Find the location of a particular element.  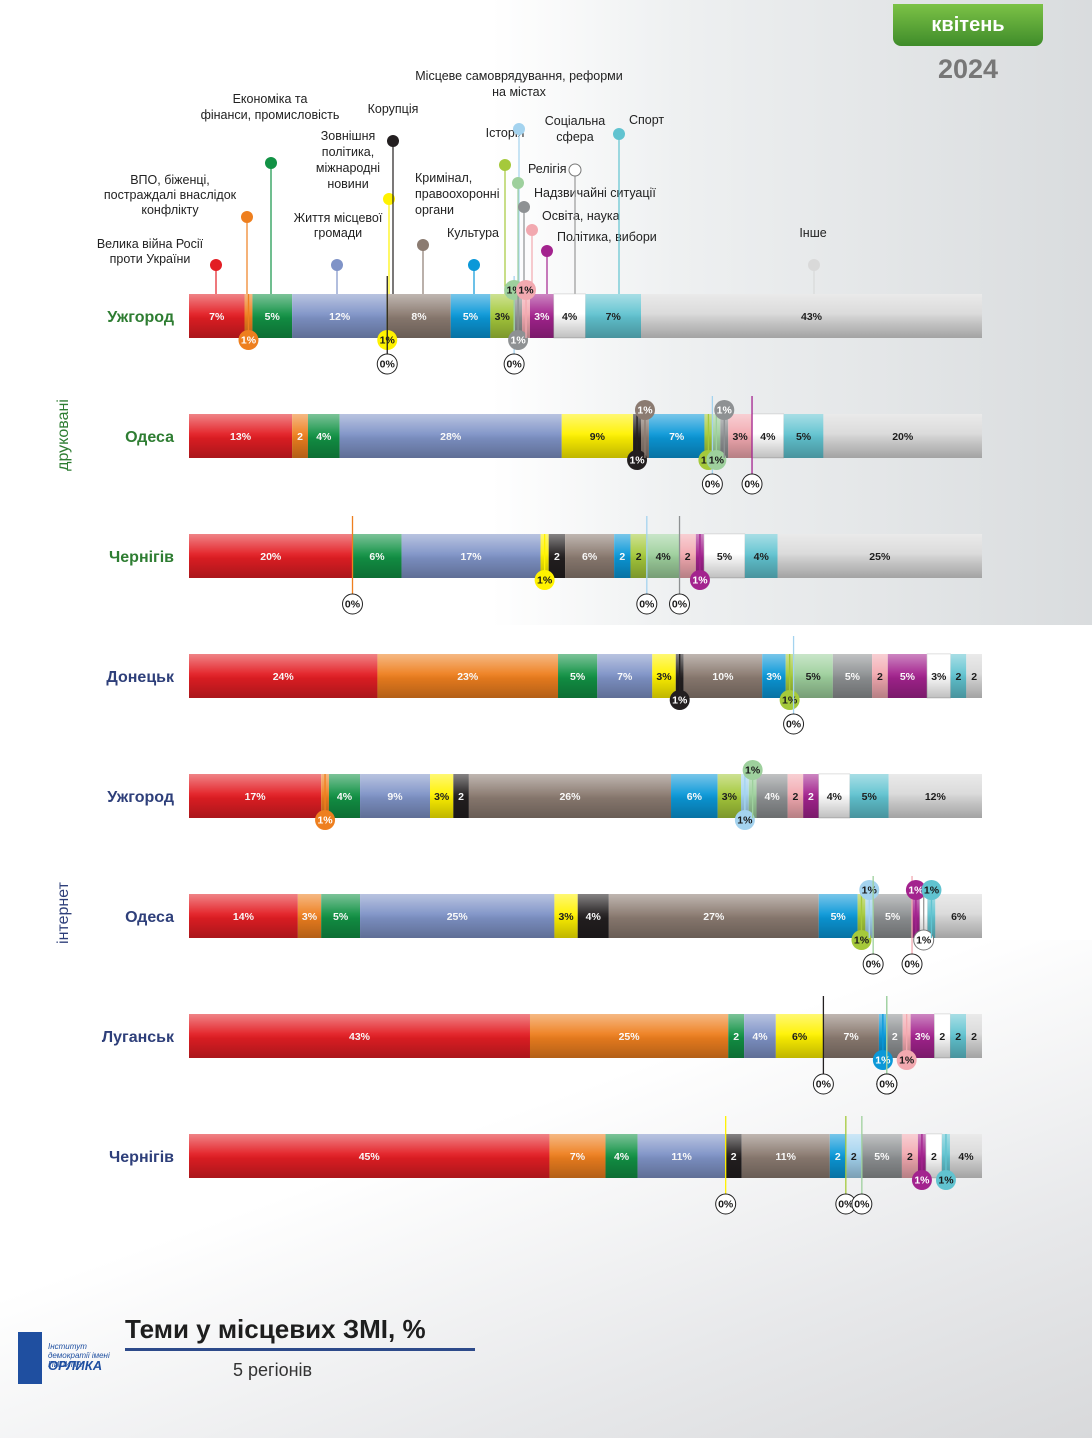

group-label: інтернет is located at coordinates (63, 912).